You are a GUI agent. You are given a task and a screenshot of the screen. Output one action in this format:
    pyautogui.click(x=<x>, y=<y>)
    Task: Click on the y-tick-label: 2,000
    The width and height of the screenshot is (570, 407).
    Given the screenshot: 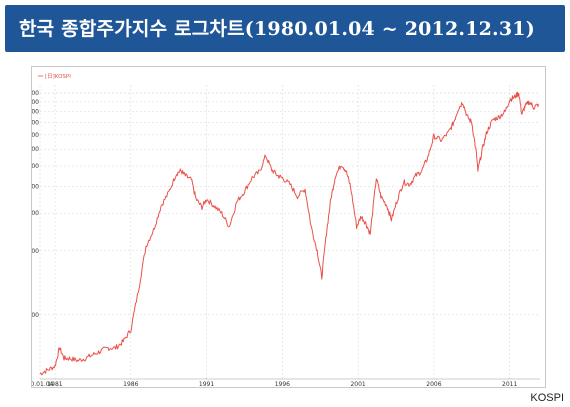 What is the action you would take?
    pyautogui.click(x=35, y=102)
    